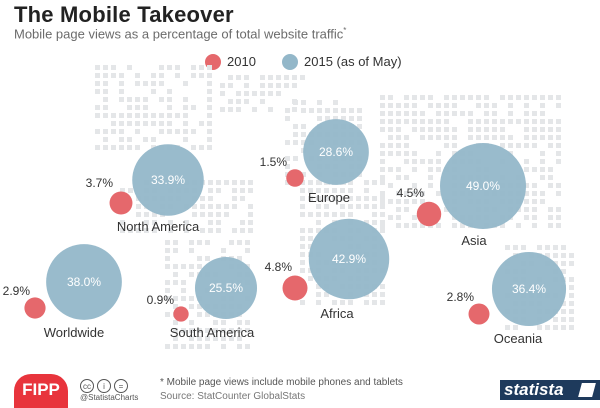 Image resolution: width=600 pixels, height=408 pixels. I want to click on bubble-2015-north-america, so click(168, 180).